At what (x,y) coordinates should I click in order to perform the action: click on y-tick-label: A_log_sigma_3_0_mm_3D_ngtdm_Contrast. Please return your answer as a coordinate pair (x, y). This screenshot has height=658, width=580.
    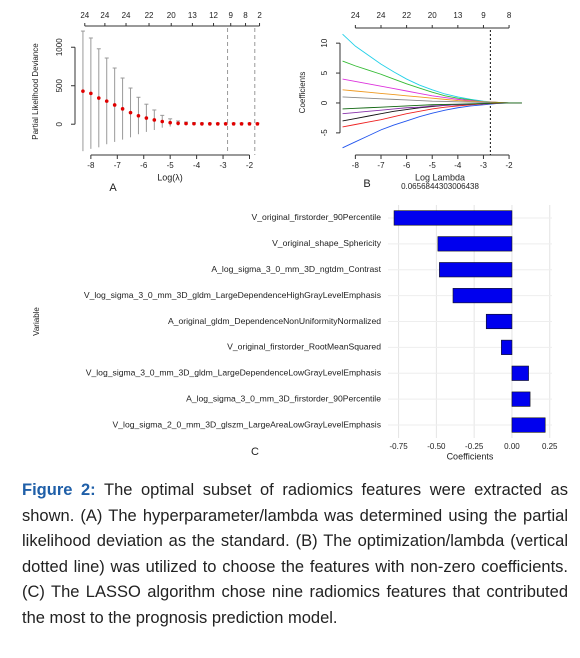
    Looking at the image, I should click on (296, 269).